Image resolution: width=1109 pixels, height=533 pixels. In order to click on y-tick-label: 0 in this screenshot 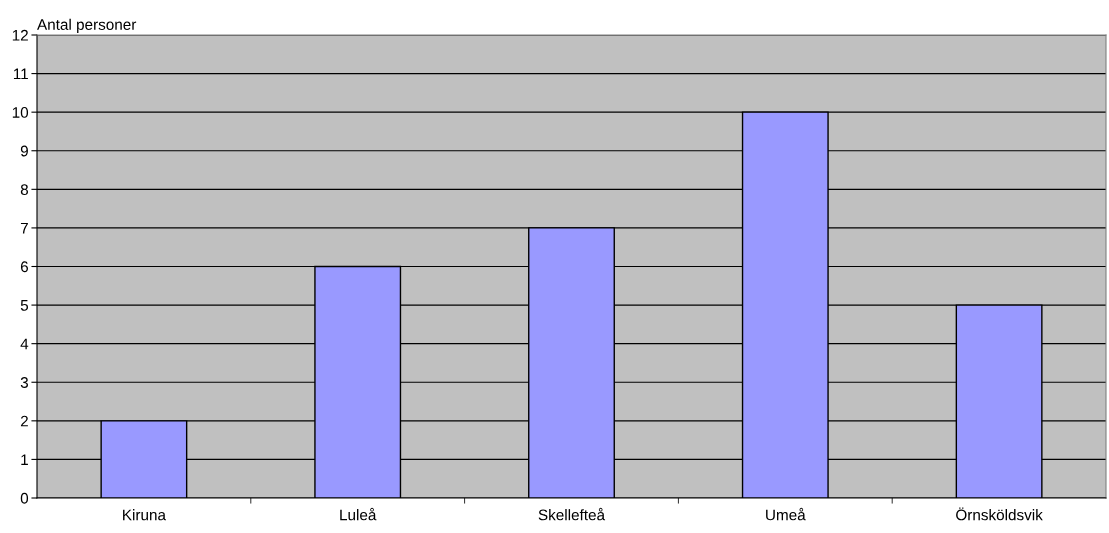, I will do `click(24, 498)`.